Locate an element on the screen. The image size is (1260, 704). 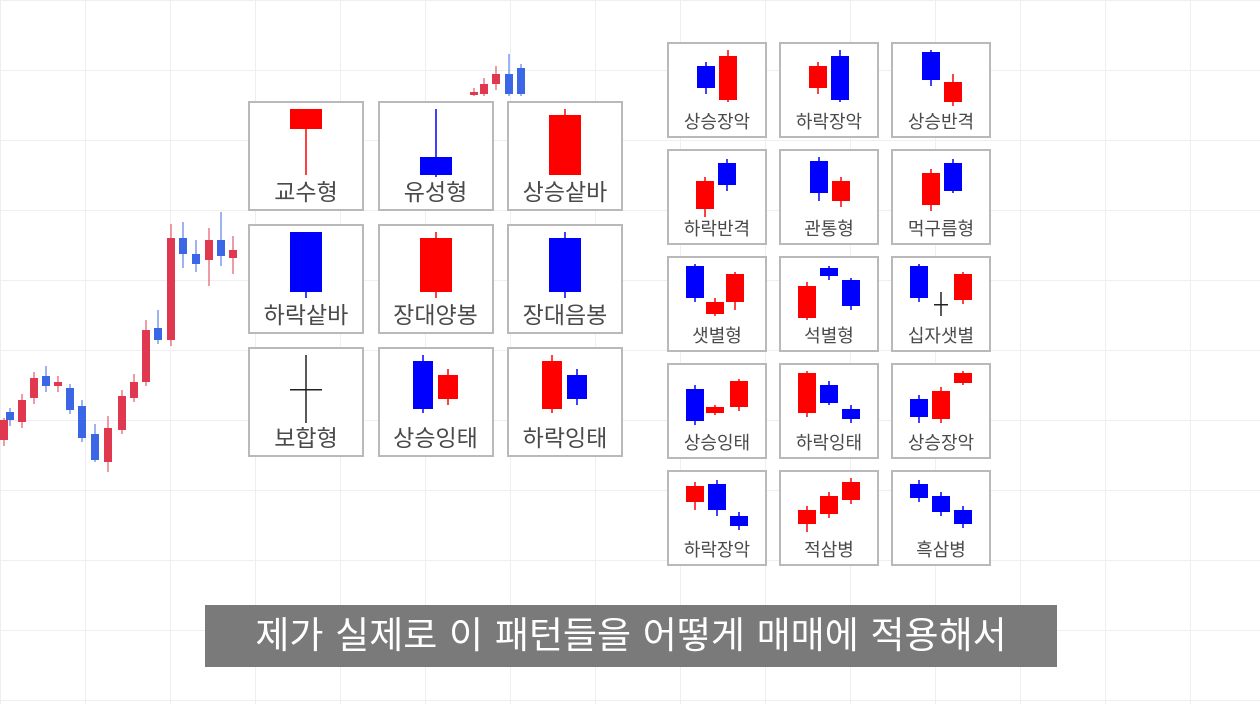
bullish-belt-hold-icon is located at coordinates (565, 142).